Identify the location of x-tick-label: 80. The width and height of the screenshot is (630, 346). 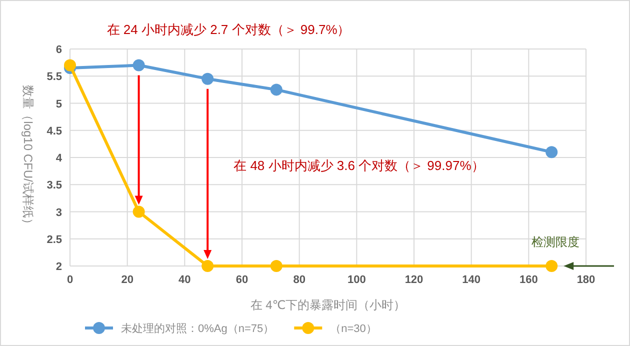
(299, 280).